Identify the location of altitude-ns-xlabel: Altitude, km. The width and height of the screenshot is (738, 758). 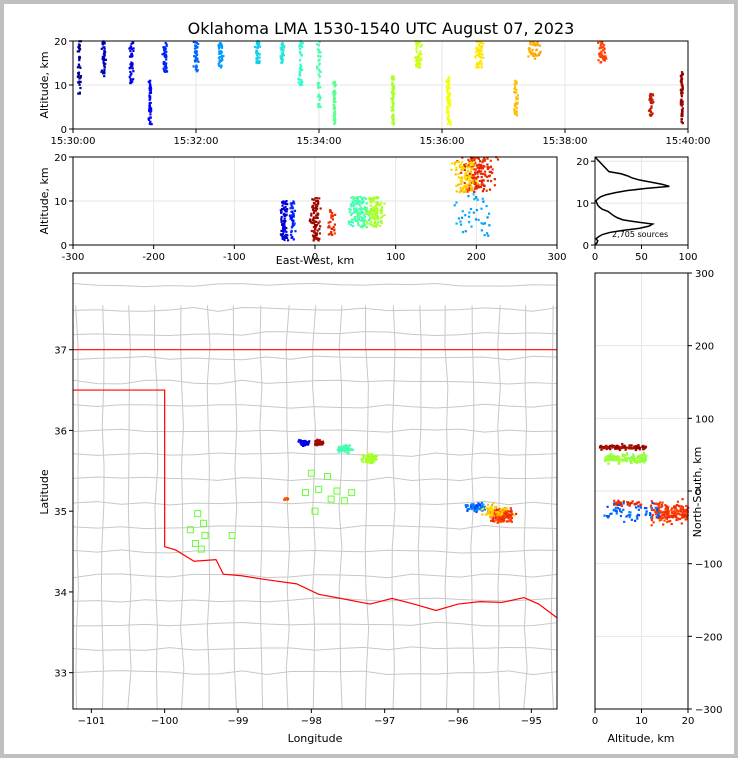
(640, 738).